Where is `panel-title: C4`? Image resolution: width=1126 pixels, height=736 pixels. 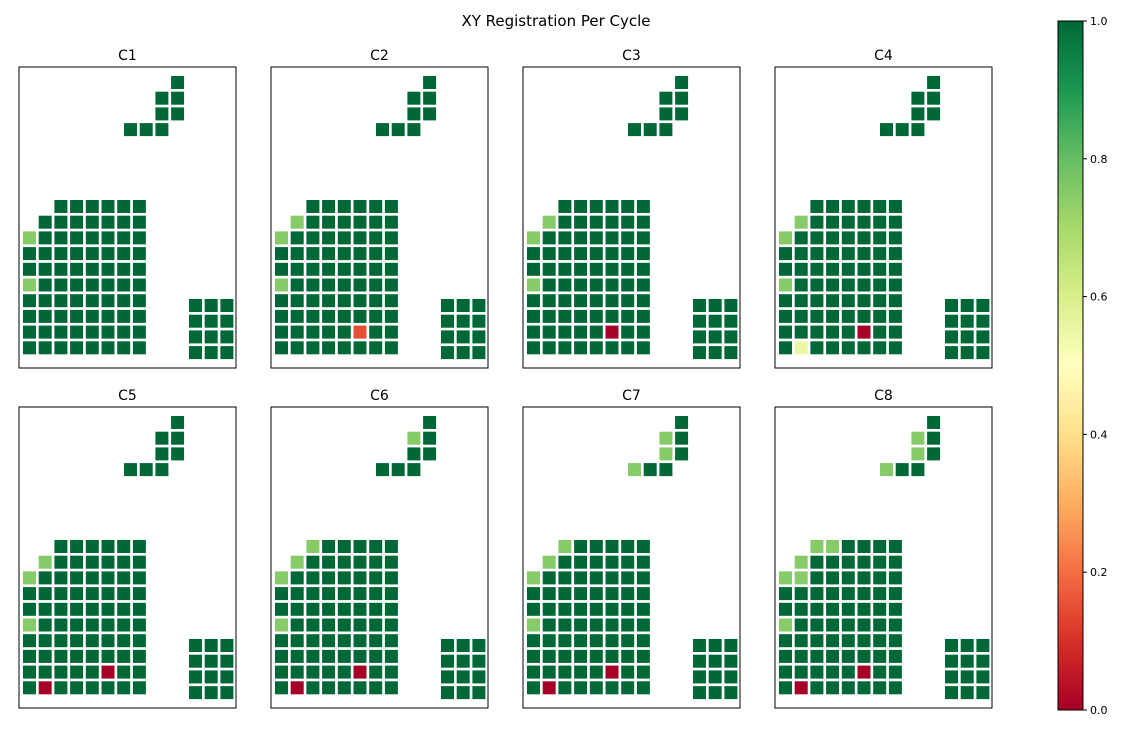 panel-title: C4 is located at coordinates (883, 56).